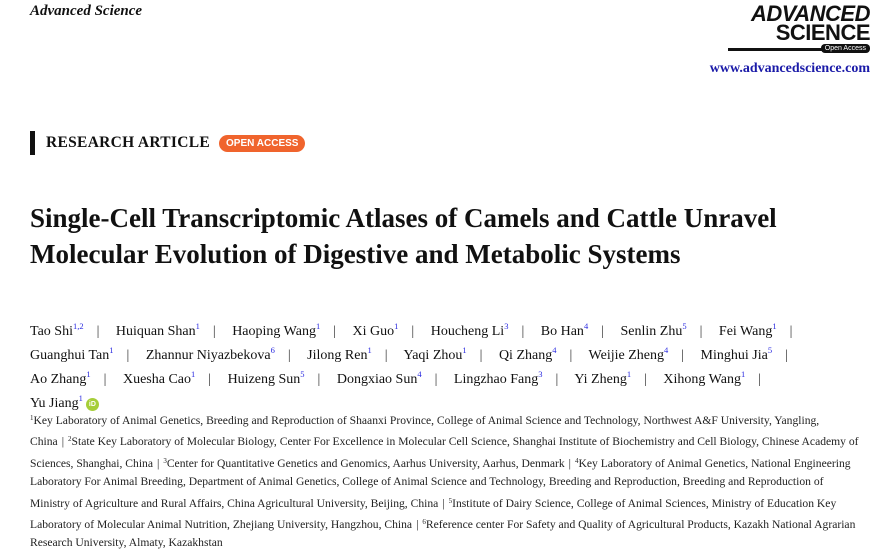 The image size is (890, 553). What do you see at coordinates (92, 404) in the screenshot?
I see `orcid-icon: iD` at bounding box center [92, 404].